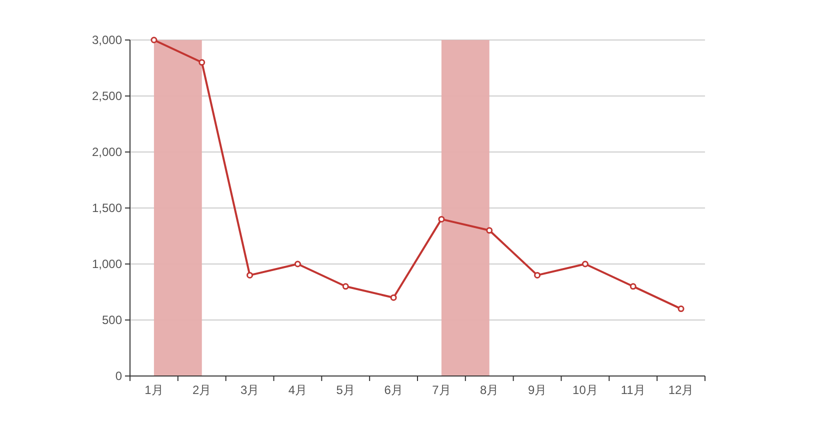 The image size is (815, 429). I want to click on x-tick-label: 2月, so click(202, 390).